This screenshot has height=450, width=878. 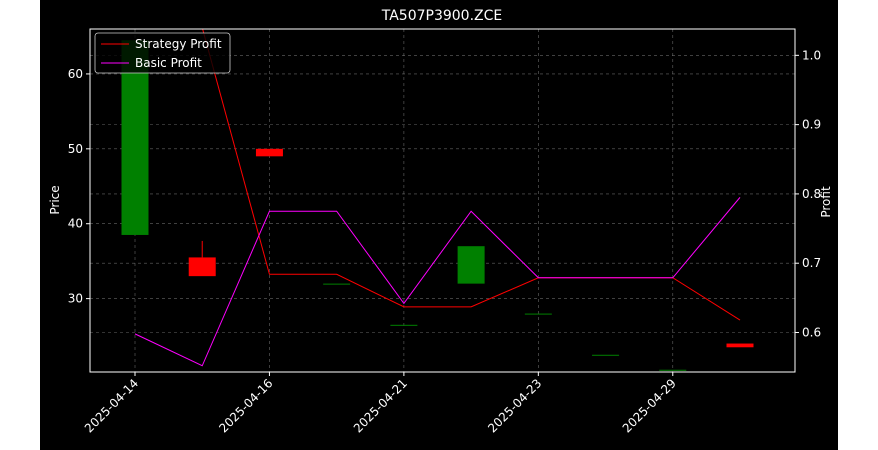 I want to click on y-tick-label: 60, so click(x=75, y=74).